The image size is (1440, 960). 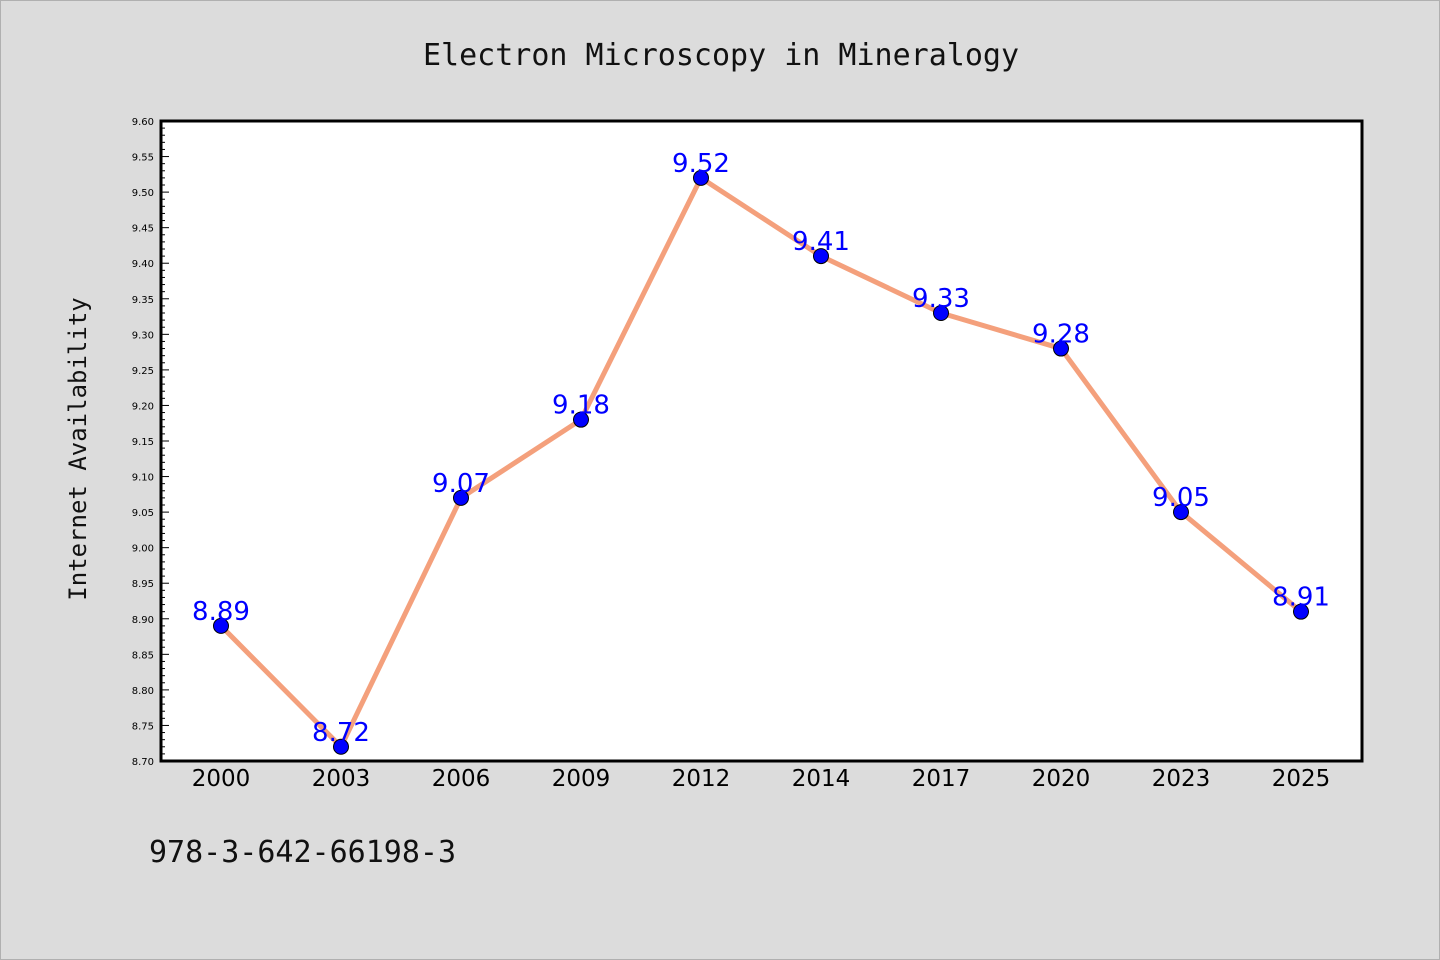 I want to click on x-tick-label: 2006, so click(x=461, y=779).